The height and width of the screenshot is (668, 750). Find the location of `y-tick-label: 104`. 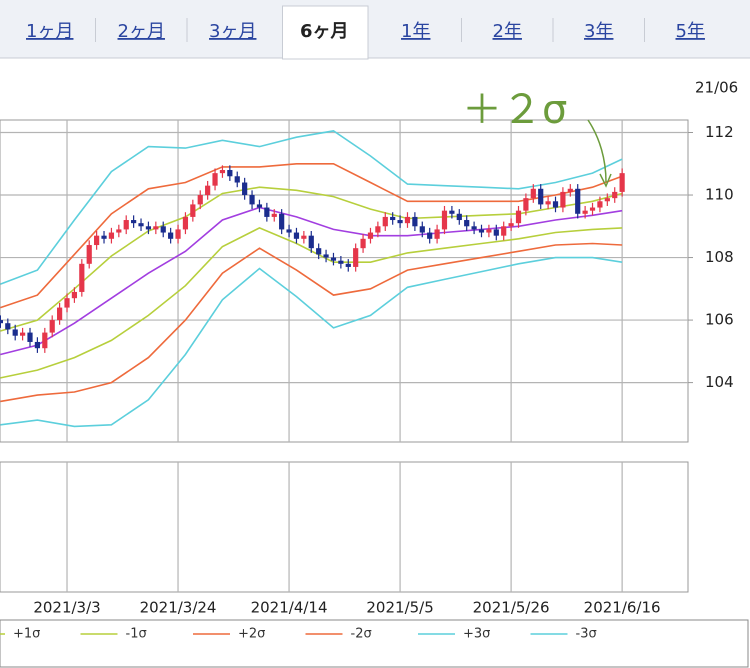

y-tick-label: 104 is located at coordinates (719, 382).